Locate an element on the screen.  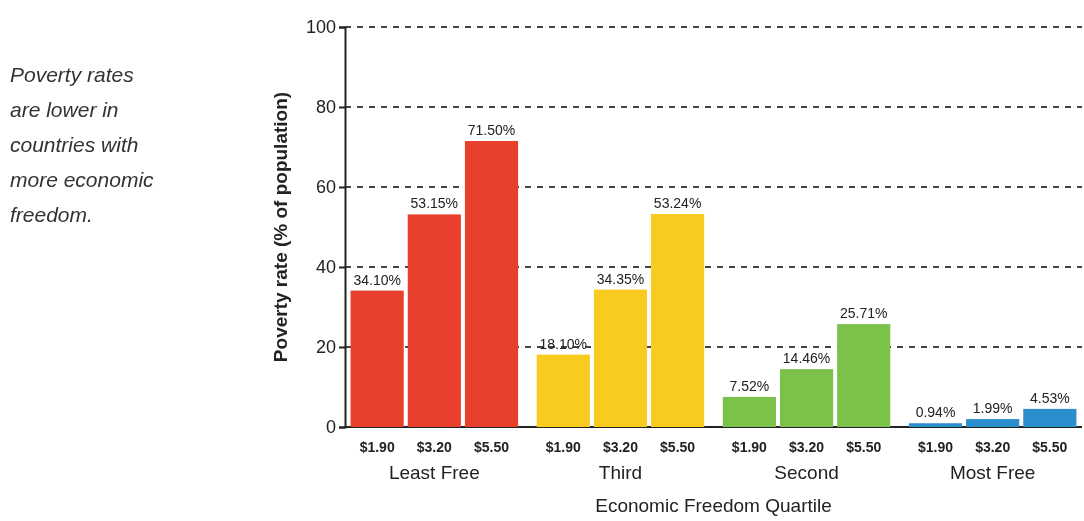
data-label: 4.53% is located at coordinates (1049, 397).